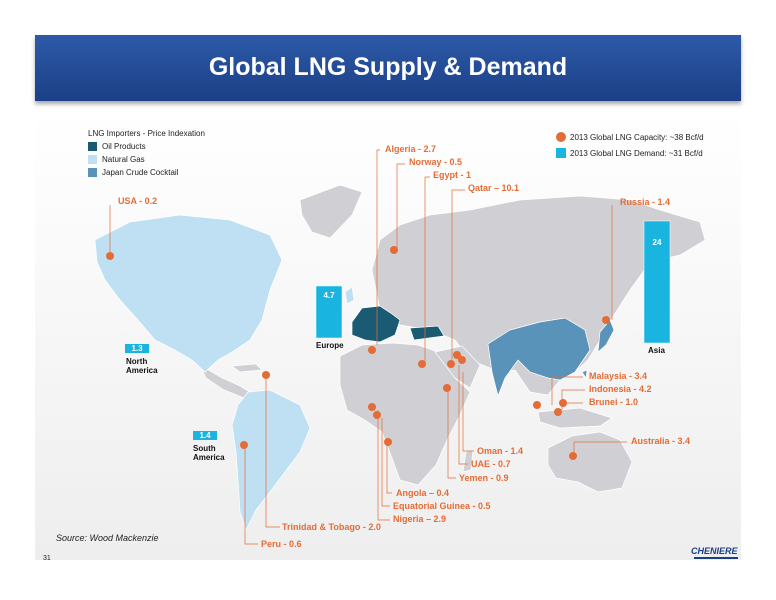 This screenshot has width=776, height=600. I want to click on supply-dot-peru, so click(244, 445).